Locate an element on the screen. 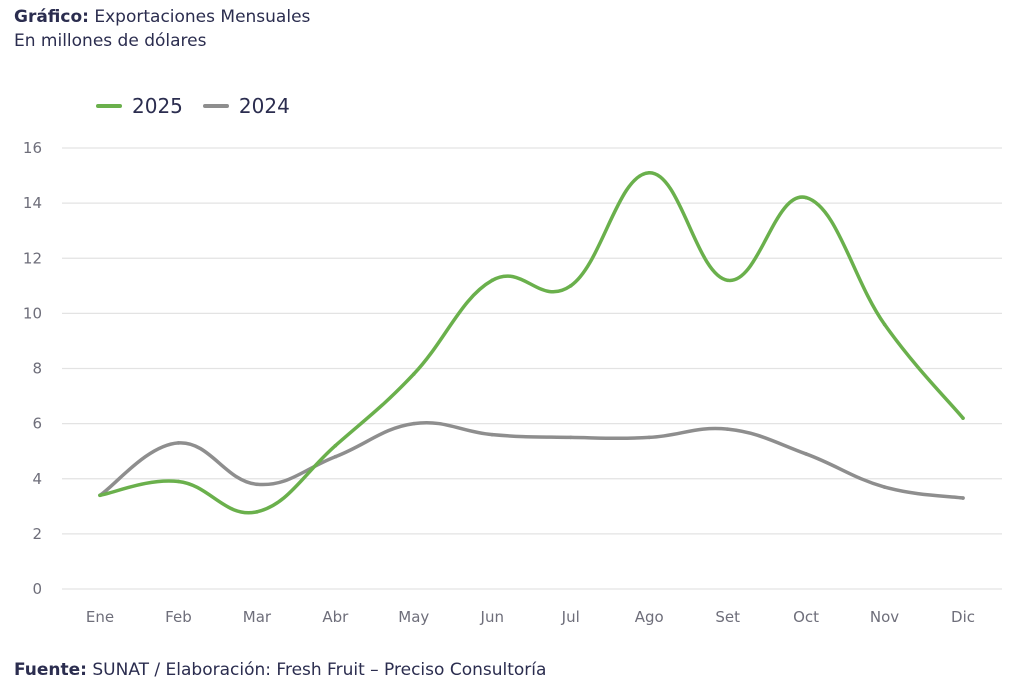  point-2024-mar is located at coordinates (257, 484).